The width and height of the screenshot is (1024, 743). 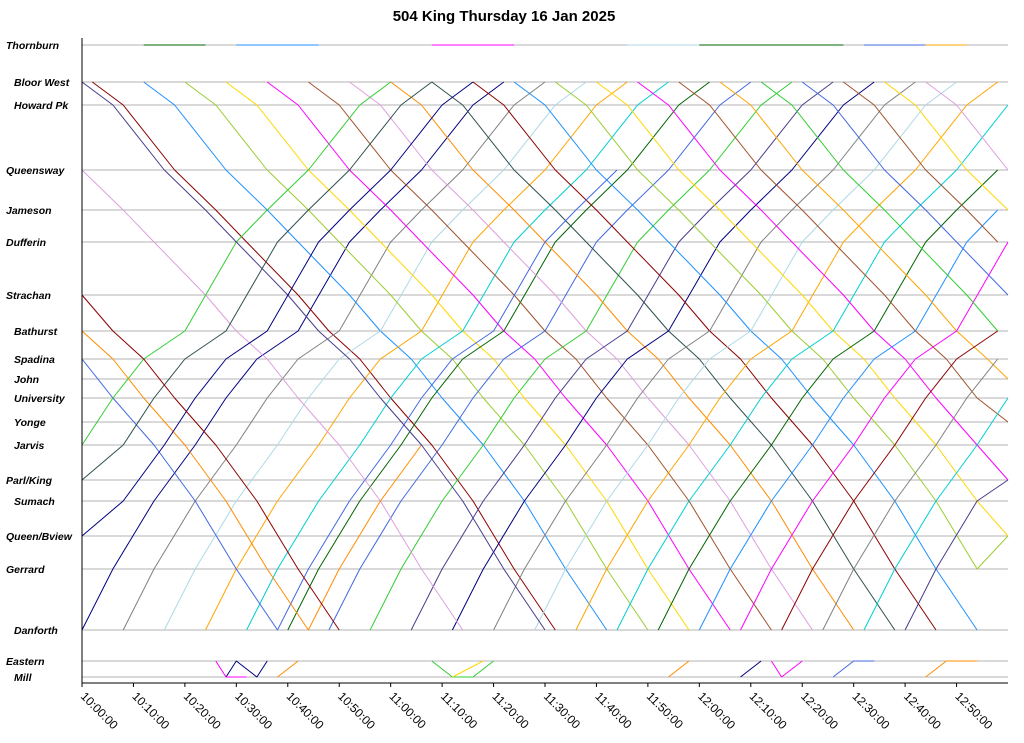 I want to click on x-tick-label: 11:00:00, so click(x=408, y=710).